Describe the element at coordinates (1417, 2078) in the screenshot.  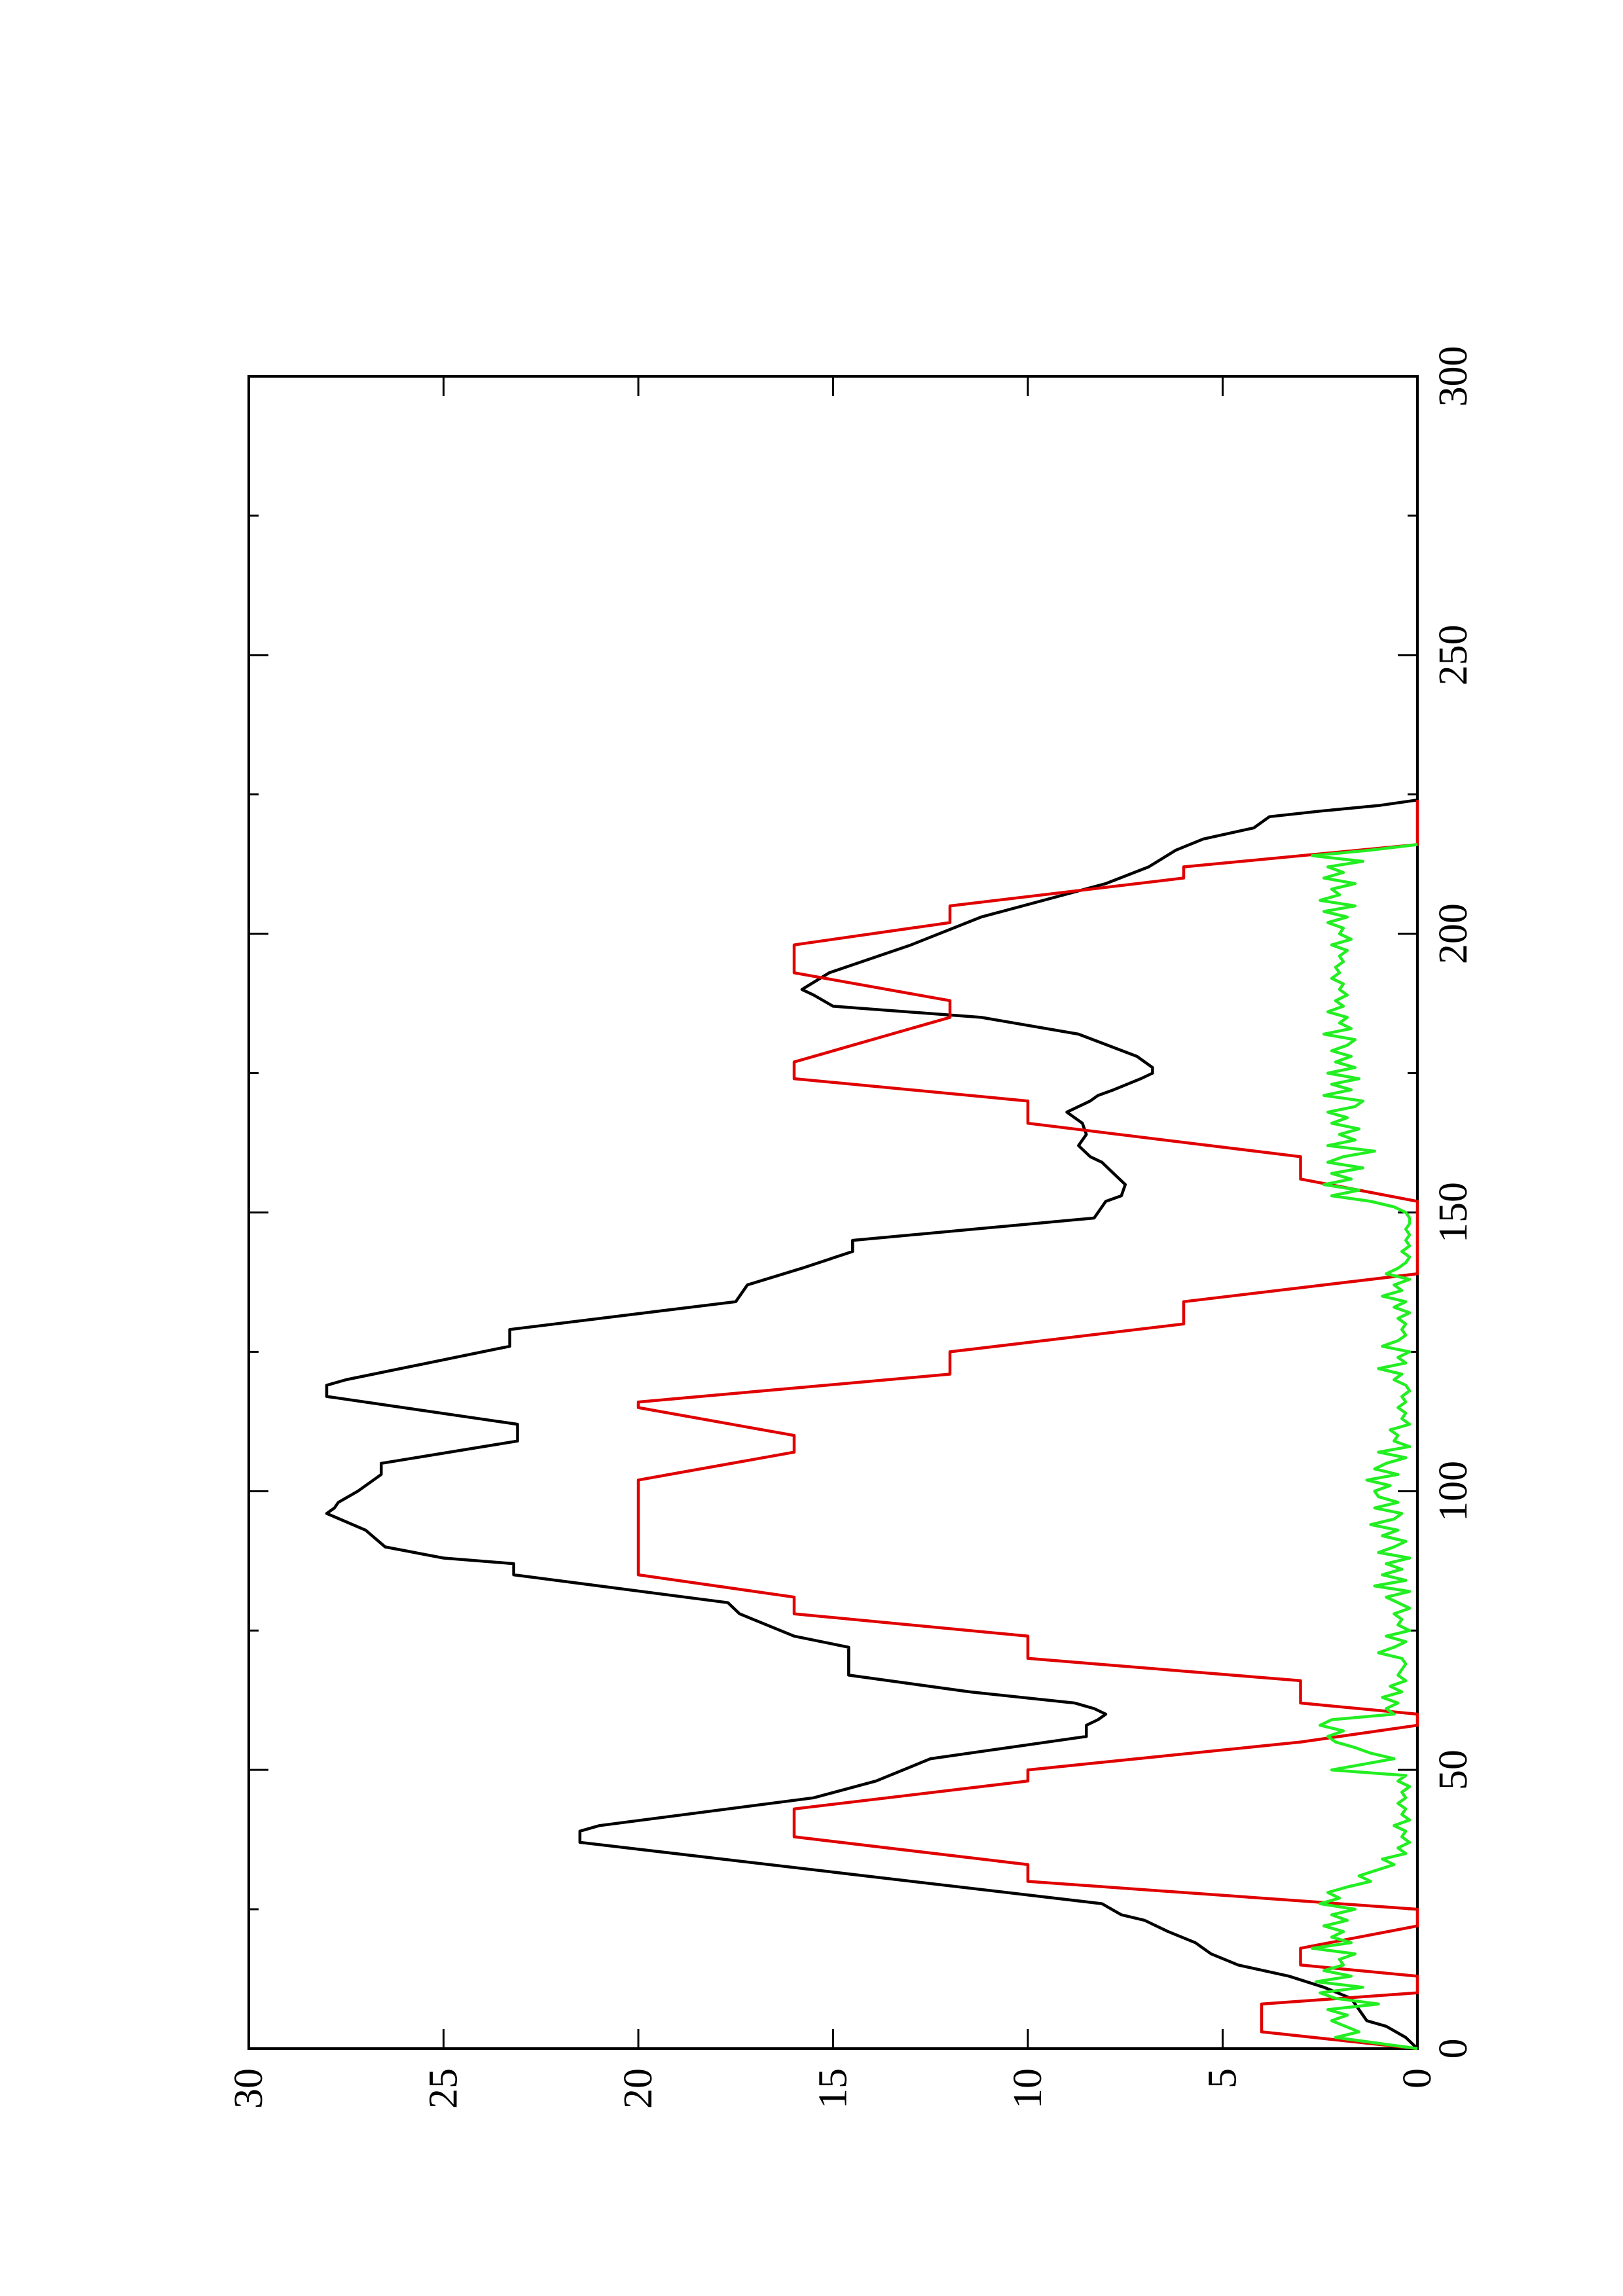
I see `y-tick-label: 0` at that location.